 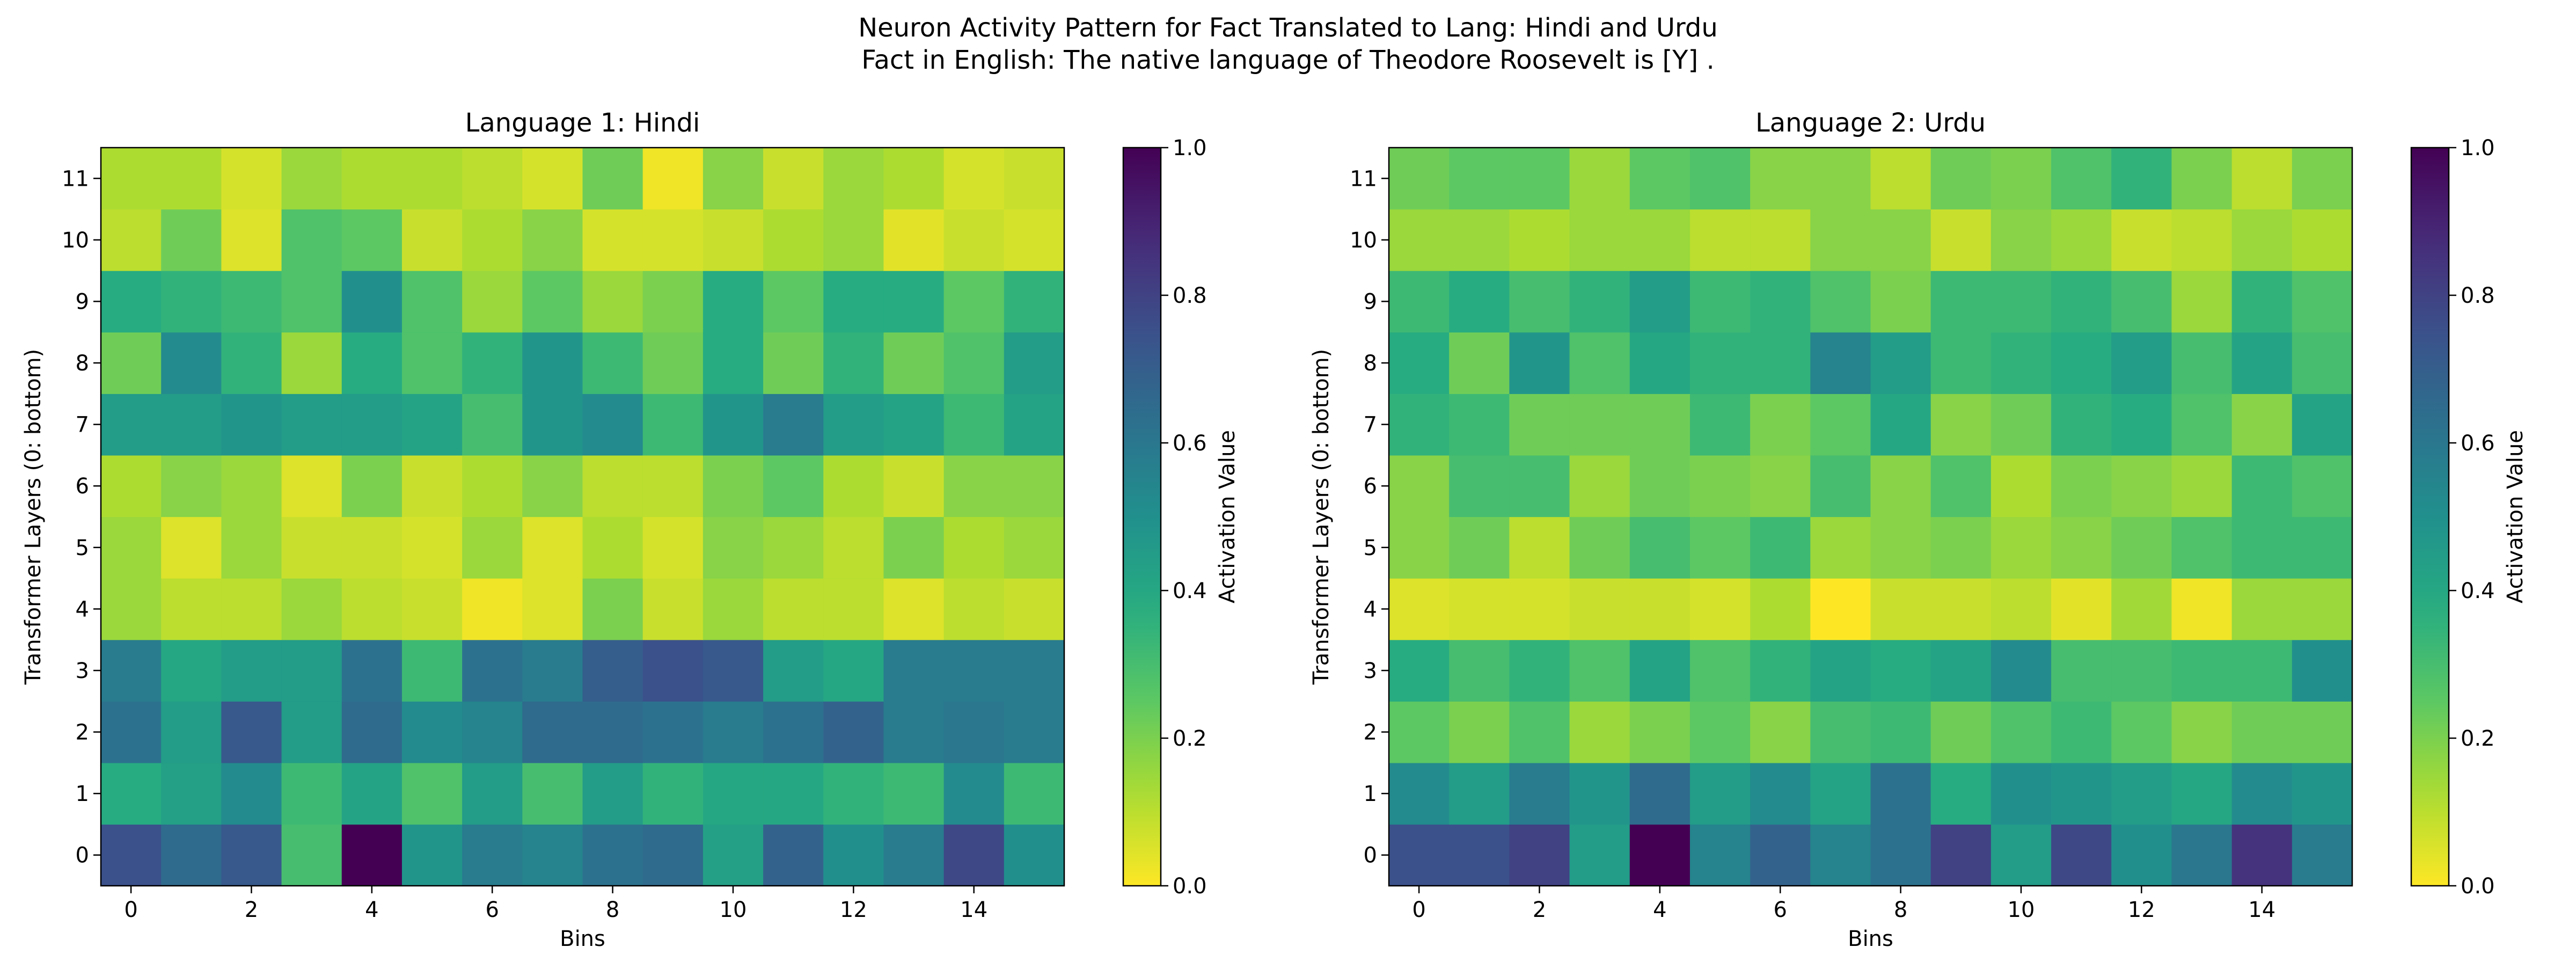 I want to click on y-tick-label: 3, so click(x=1370, y=671).